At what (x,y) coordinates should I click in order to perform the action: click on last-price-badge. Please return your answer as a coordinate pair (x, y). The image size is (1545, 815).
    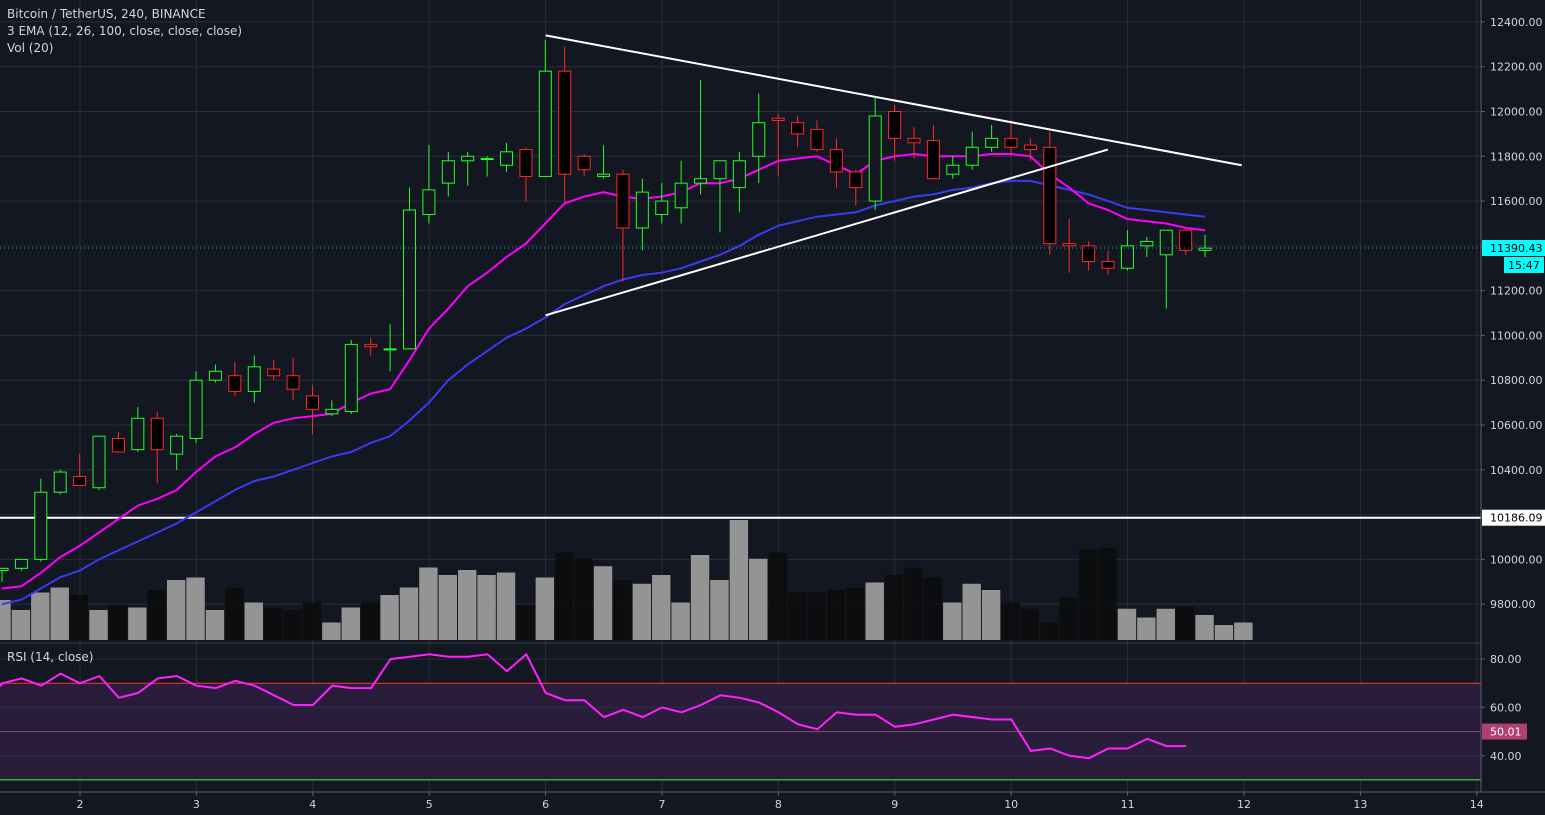
    Looking at the image, I should click on (1513, 248).